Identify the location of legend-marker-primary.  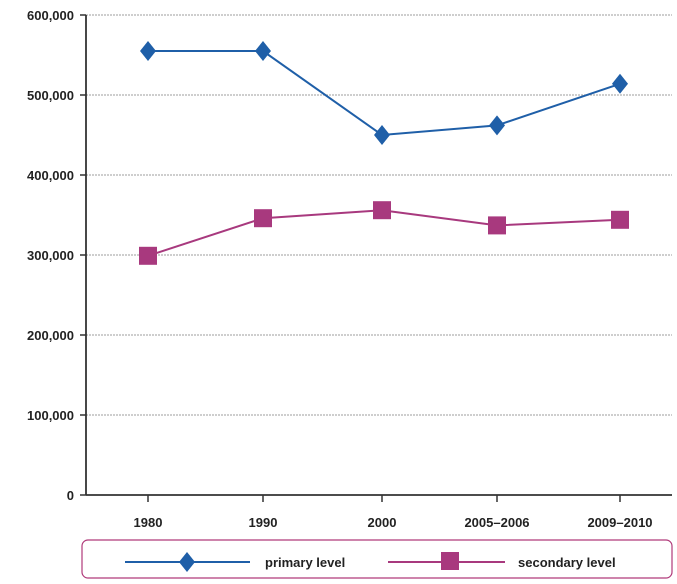
(187, 562).